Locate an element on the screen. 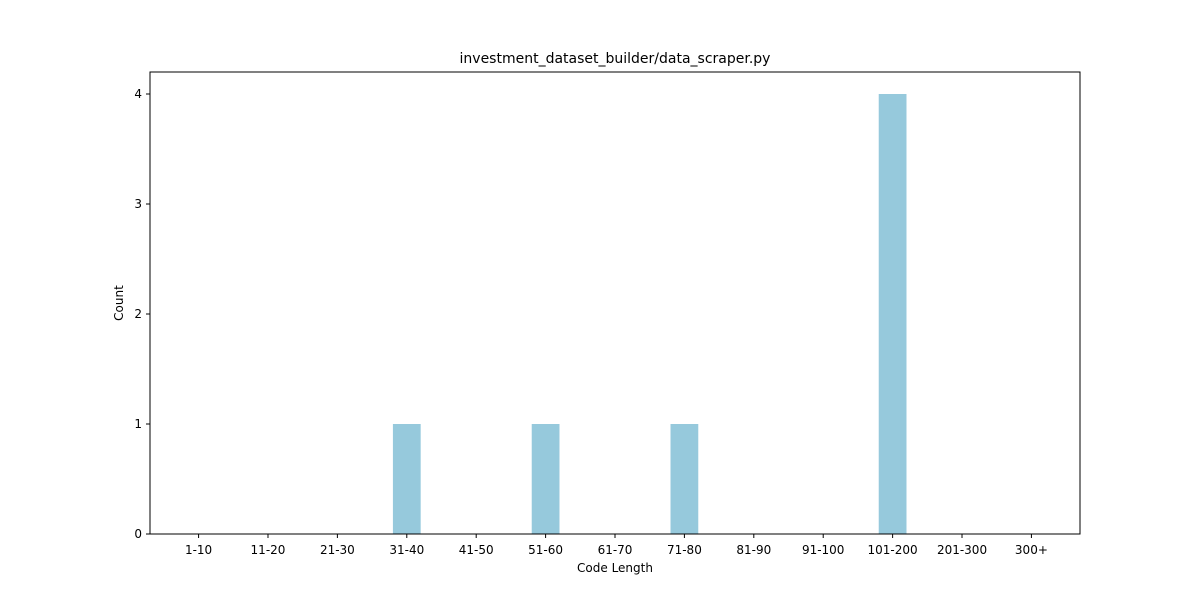 The height and width of the screenshot is (604, 1200). x-tick-label: 201-300 is located at coordinates (962, 550).